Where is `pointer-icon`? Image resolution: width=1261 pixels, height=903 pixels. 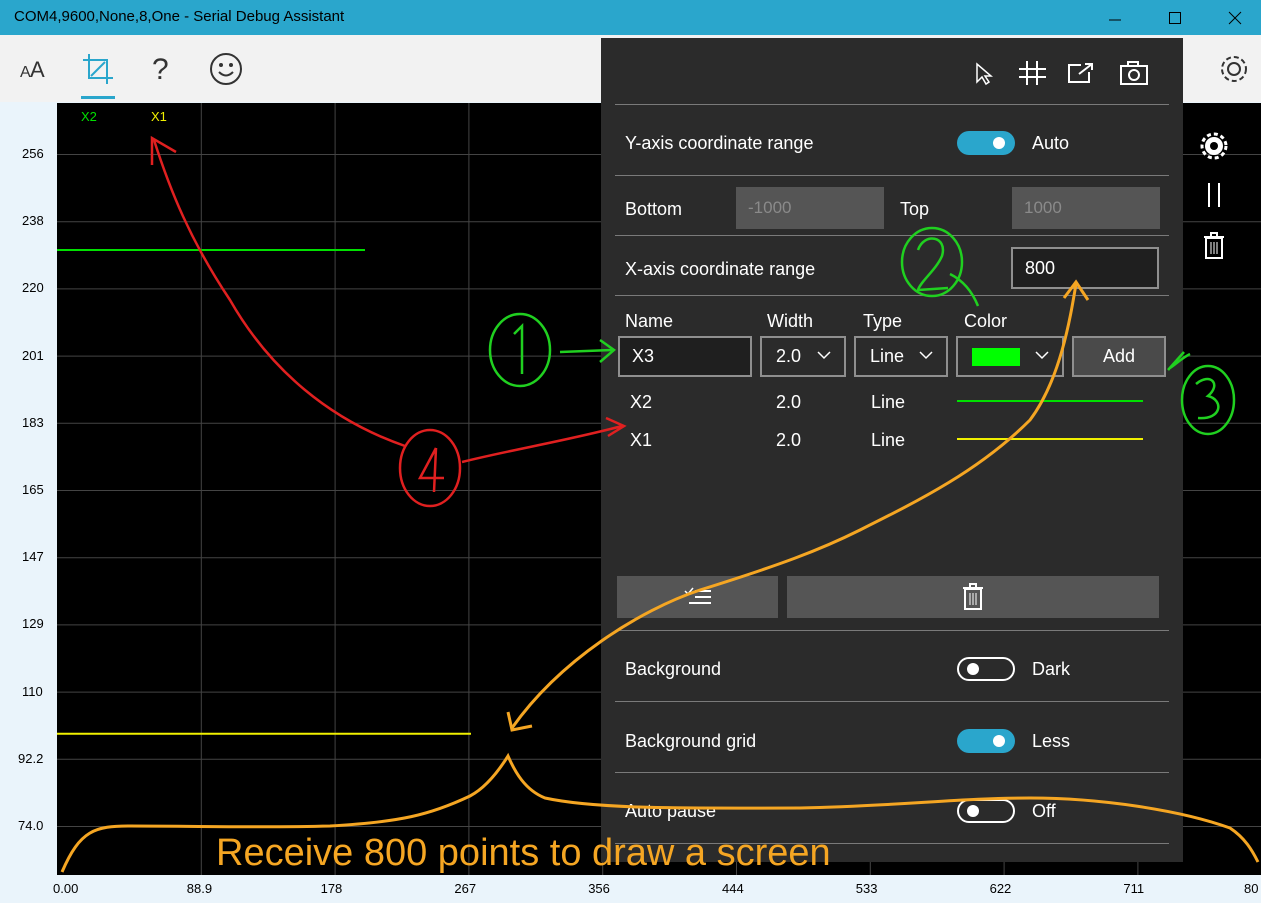 pointer-icon is located at coordinates (983, 76).